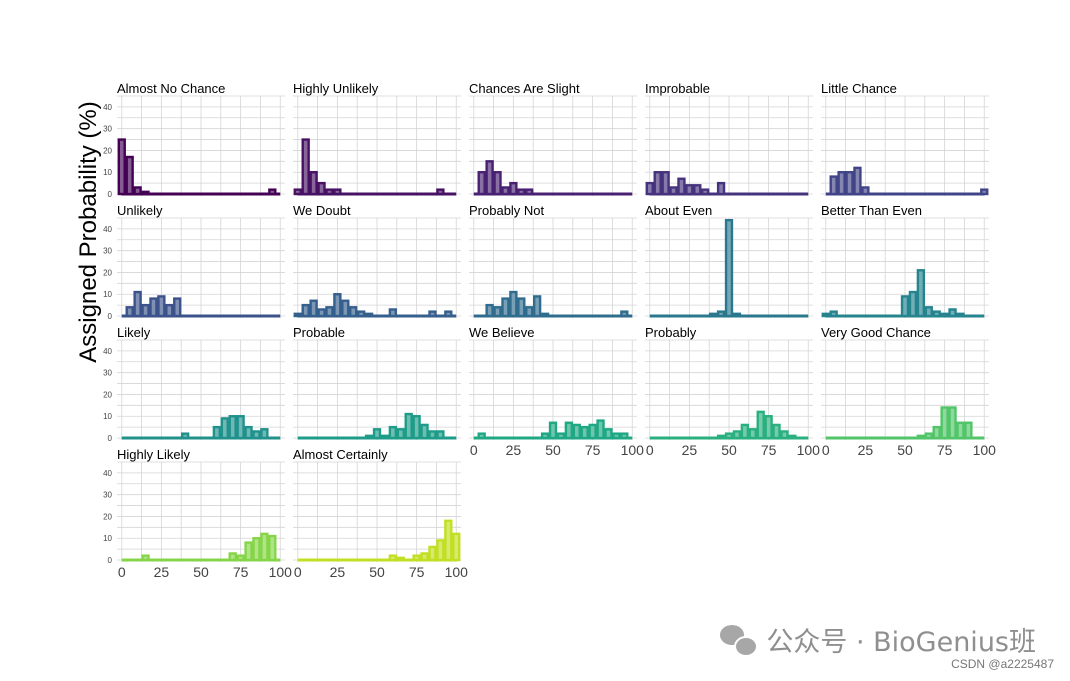 This screenshot has height=681, width=1070. I want to click on panel-title: Likely, so click(134, 332).